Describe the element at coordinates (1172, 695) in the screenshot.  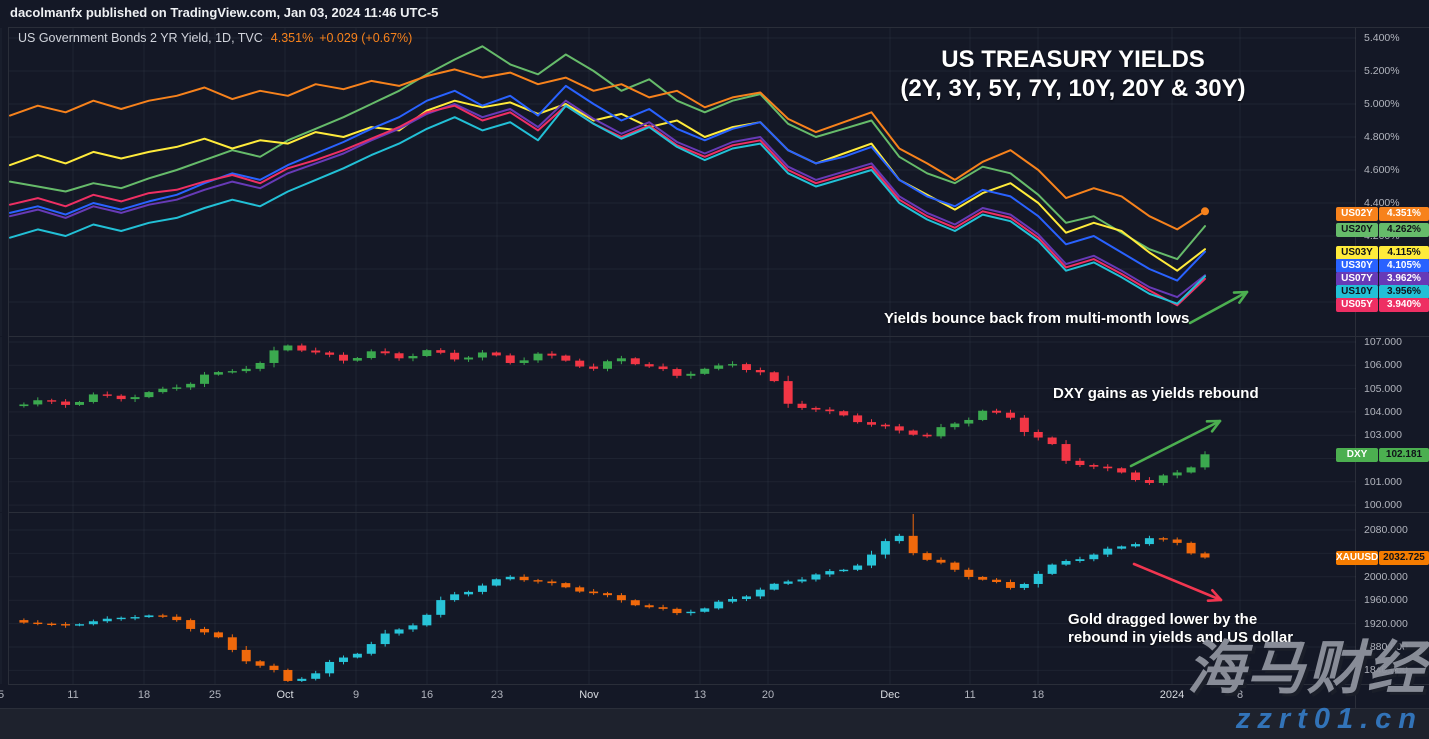
I see `time-axis-label: 2024` at that location.